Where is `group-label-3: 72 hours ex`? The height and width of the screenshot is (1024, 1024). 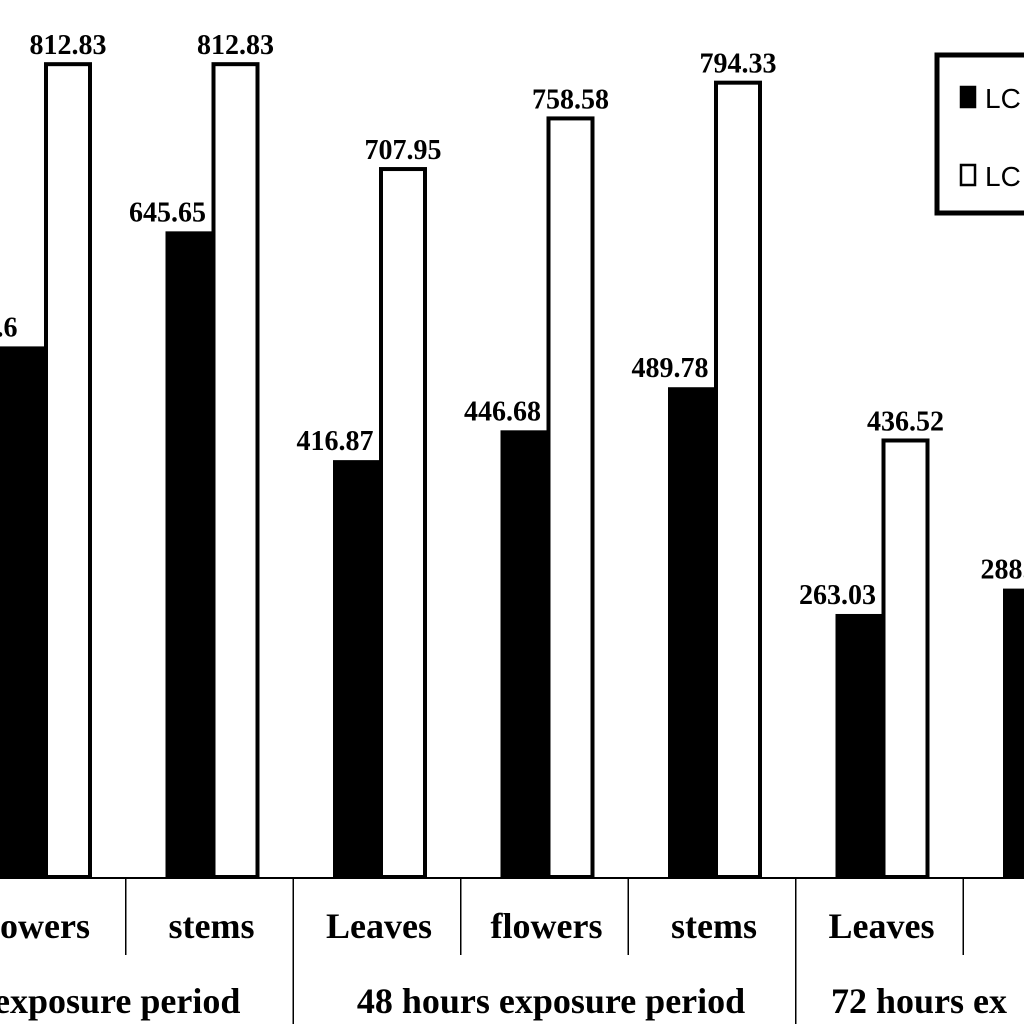
group-label-3: 72 hours ex is located at coordinates (919, 1001).